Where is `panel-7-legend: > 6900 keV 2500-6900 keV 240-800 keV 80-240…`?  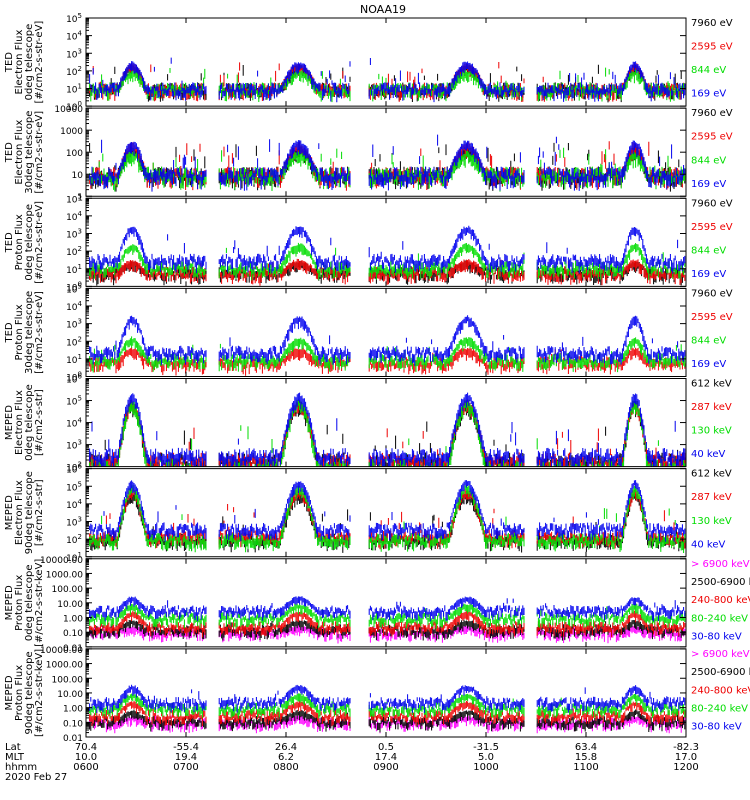 panel-7-legend: > 6900 keV 2500-6900 keV 240-800 keV 80-240… is located at coordinates (720, 601).